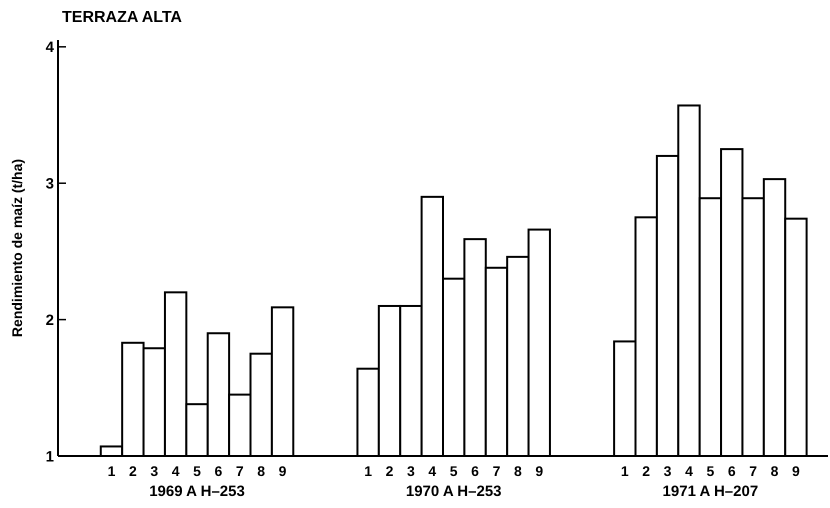 The width and height of the screenshot is (830, 508). Describe the element at coordinates (122, 17) in the screenshot. I see `chart-title: TERRAZA ALTA` at that location.